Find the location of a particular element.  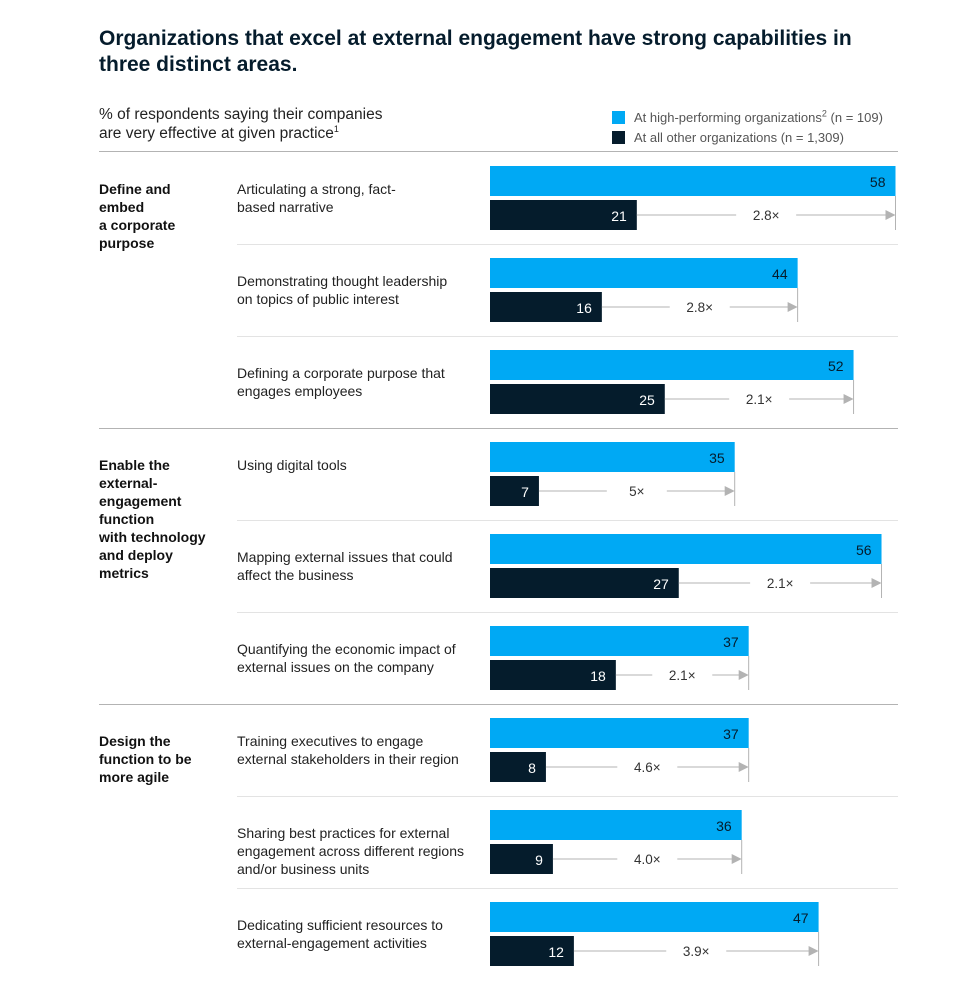

group-title-line: with technology is located at coordinates (152, 537).